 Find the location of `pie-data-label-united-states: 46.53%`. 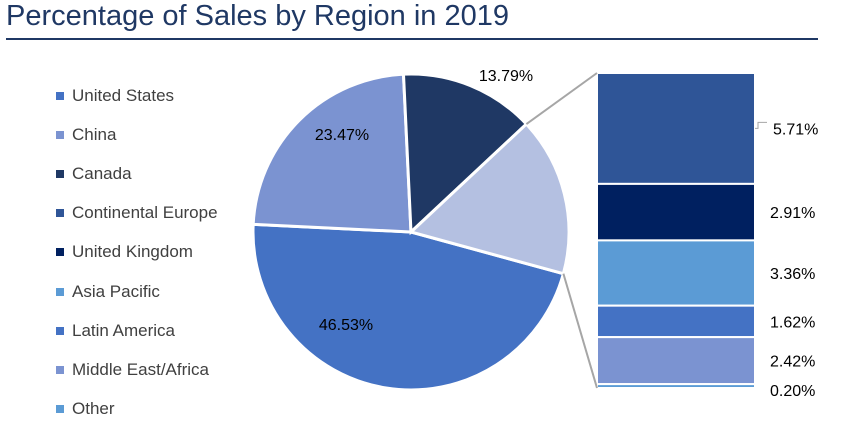

pie-data-label-united-states: 46.53% is located at coordinates (346, 325).